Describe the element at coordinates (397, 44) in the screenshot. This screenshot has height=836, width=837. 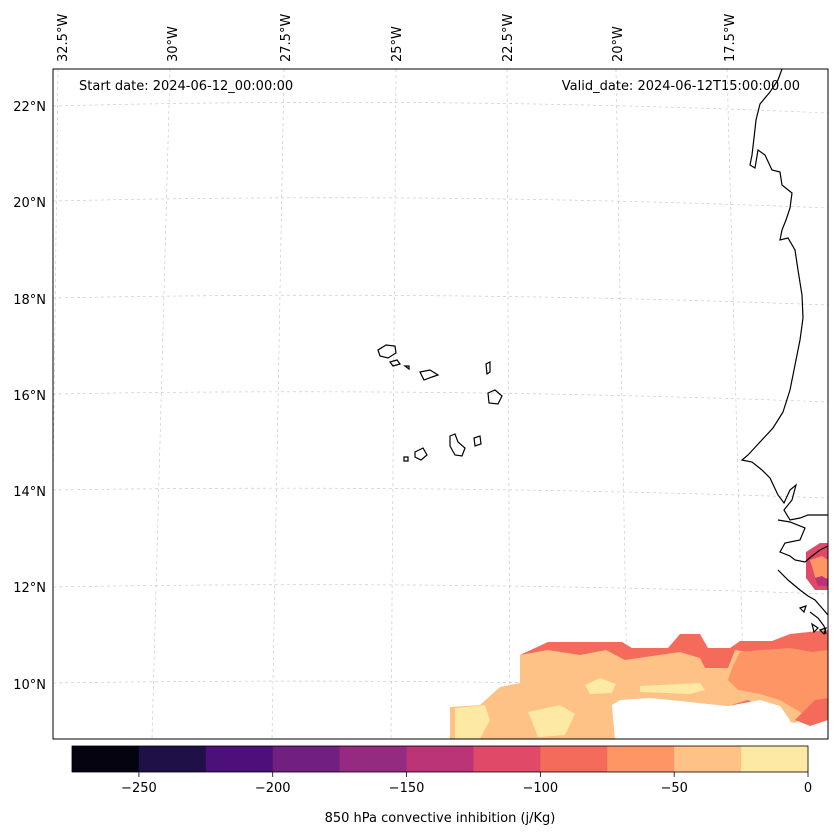
I see `lon-tick-25: 25°W` at that location.